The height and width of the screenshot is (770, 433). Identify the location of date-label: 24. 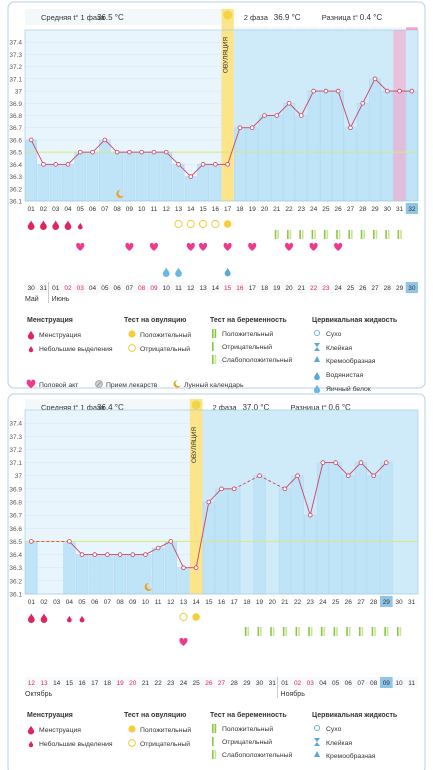
(184, 683).